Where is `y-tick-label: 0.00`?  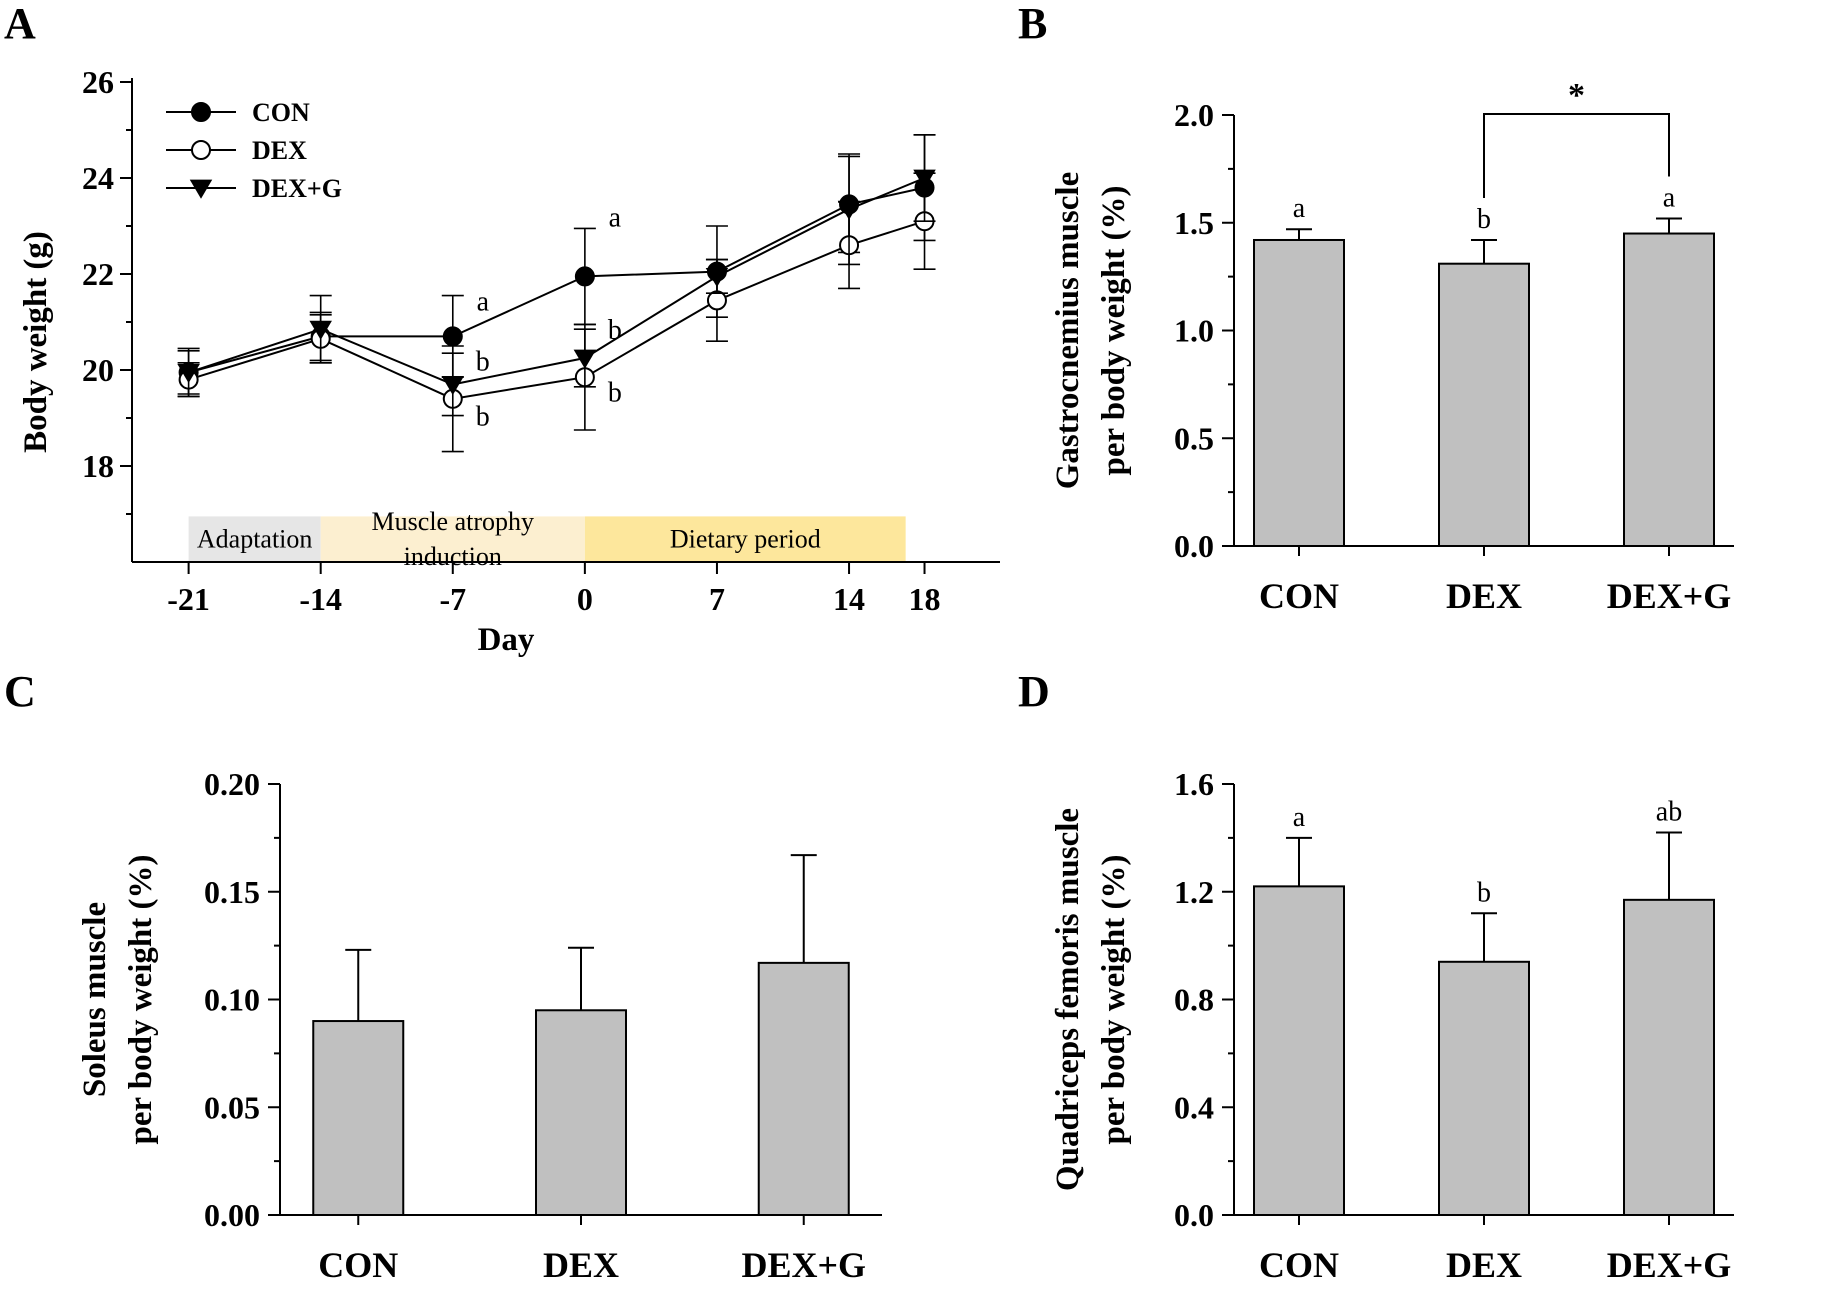
y-tick-label: 0.00 is located at coordinates (232, 1215).